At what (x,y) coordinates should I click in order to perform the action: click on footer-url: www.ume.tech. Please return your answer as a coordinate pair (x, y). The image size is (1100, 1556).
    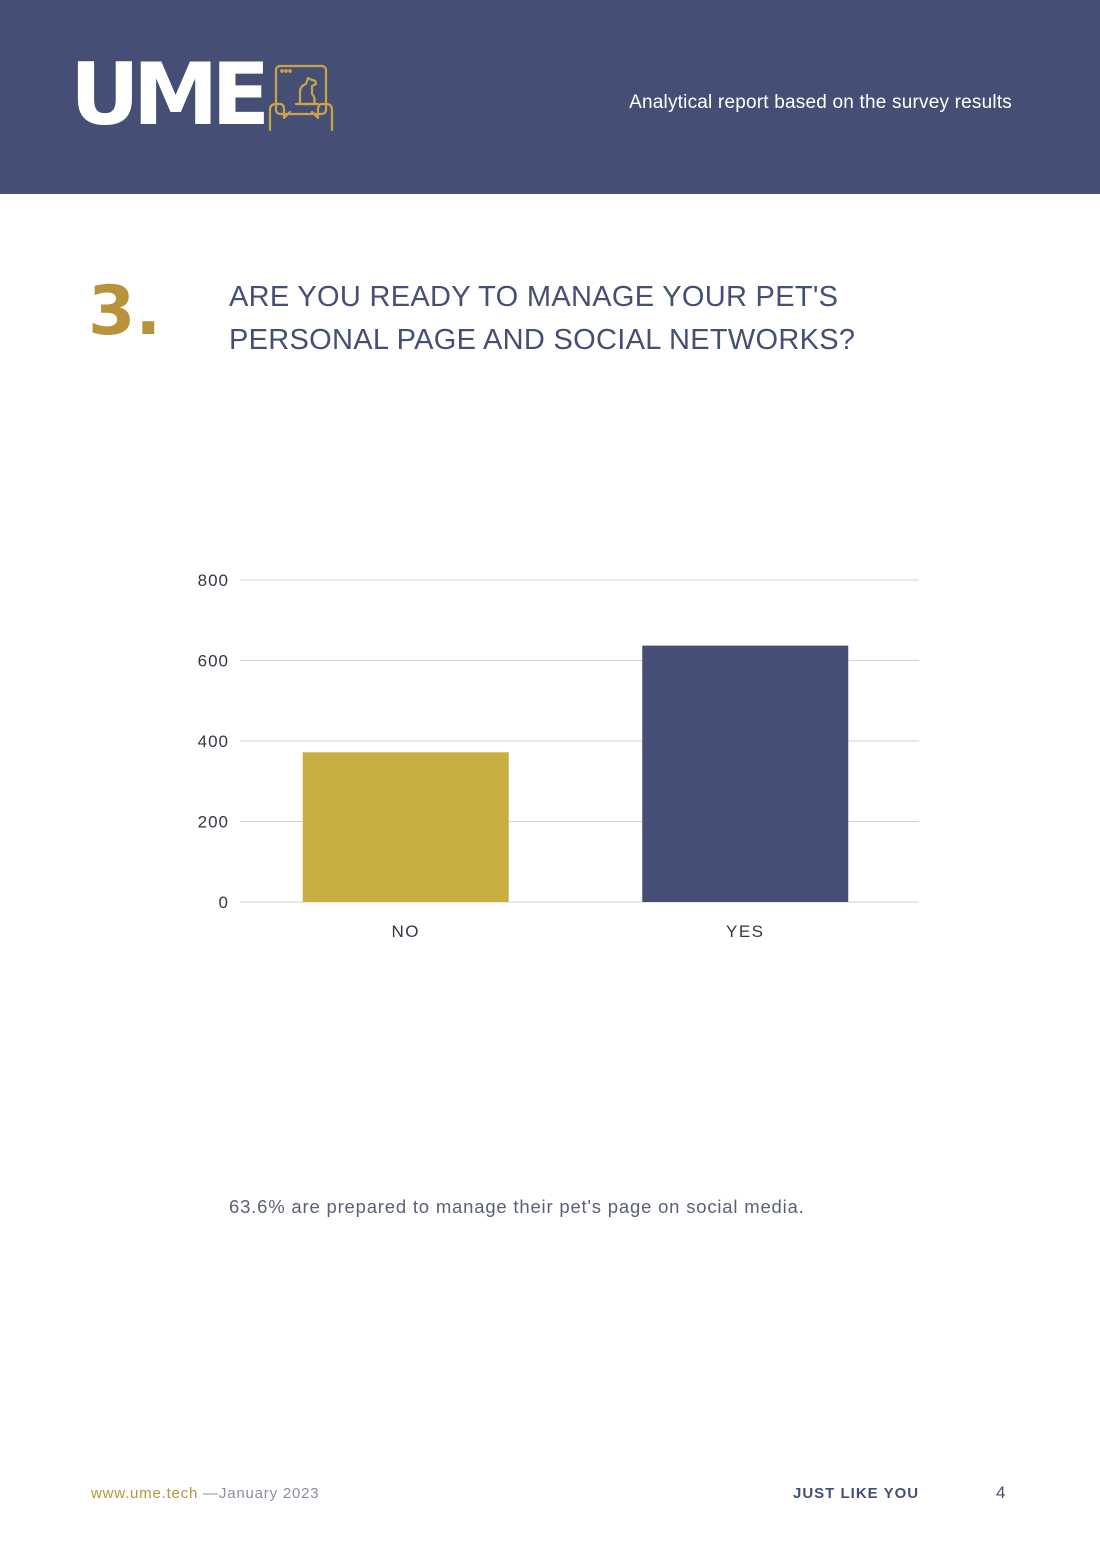
    Looking at the image, I should click on (145, 1493).